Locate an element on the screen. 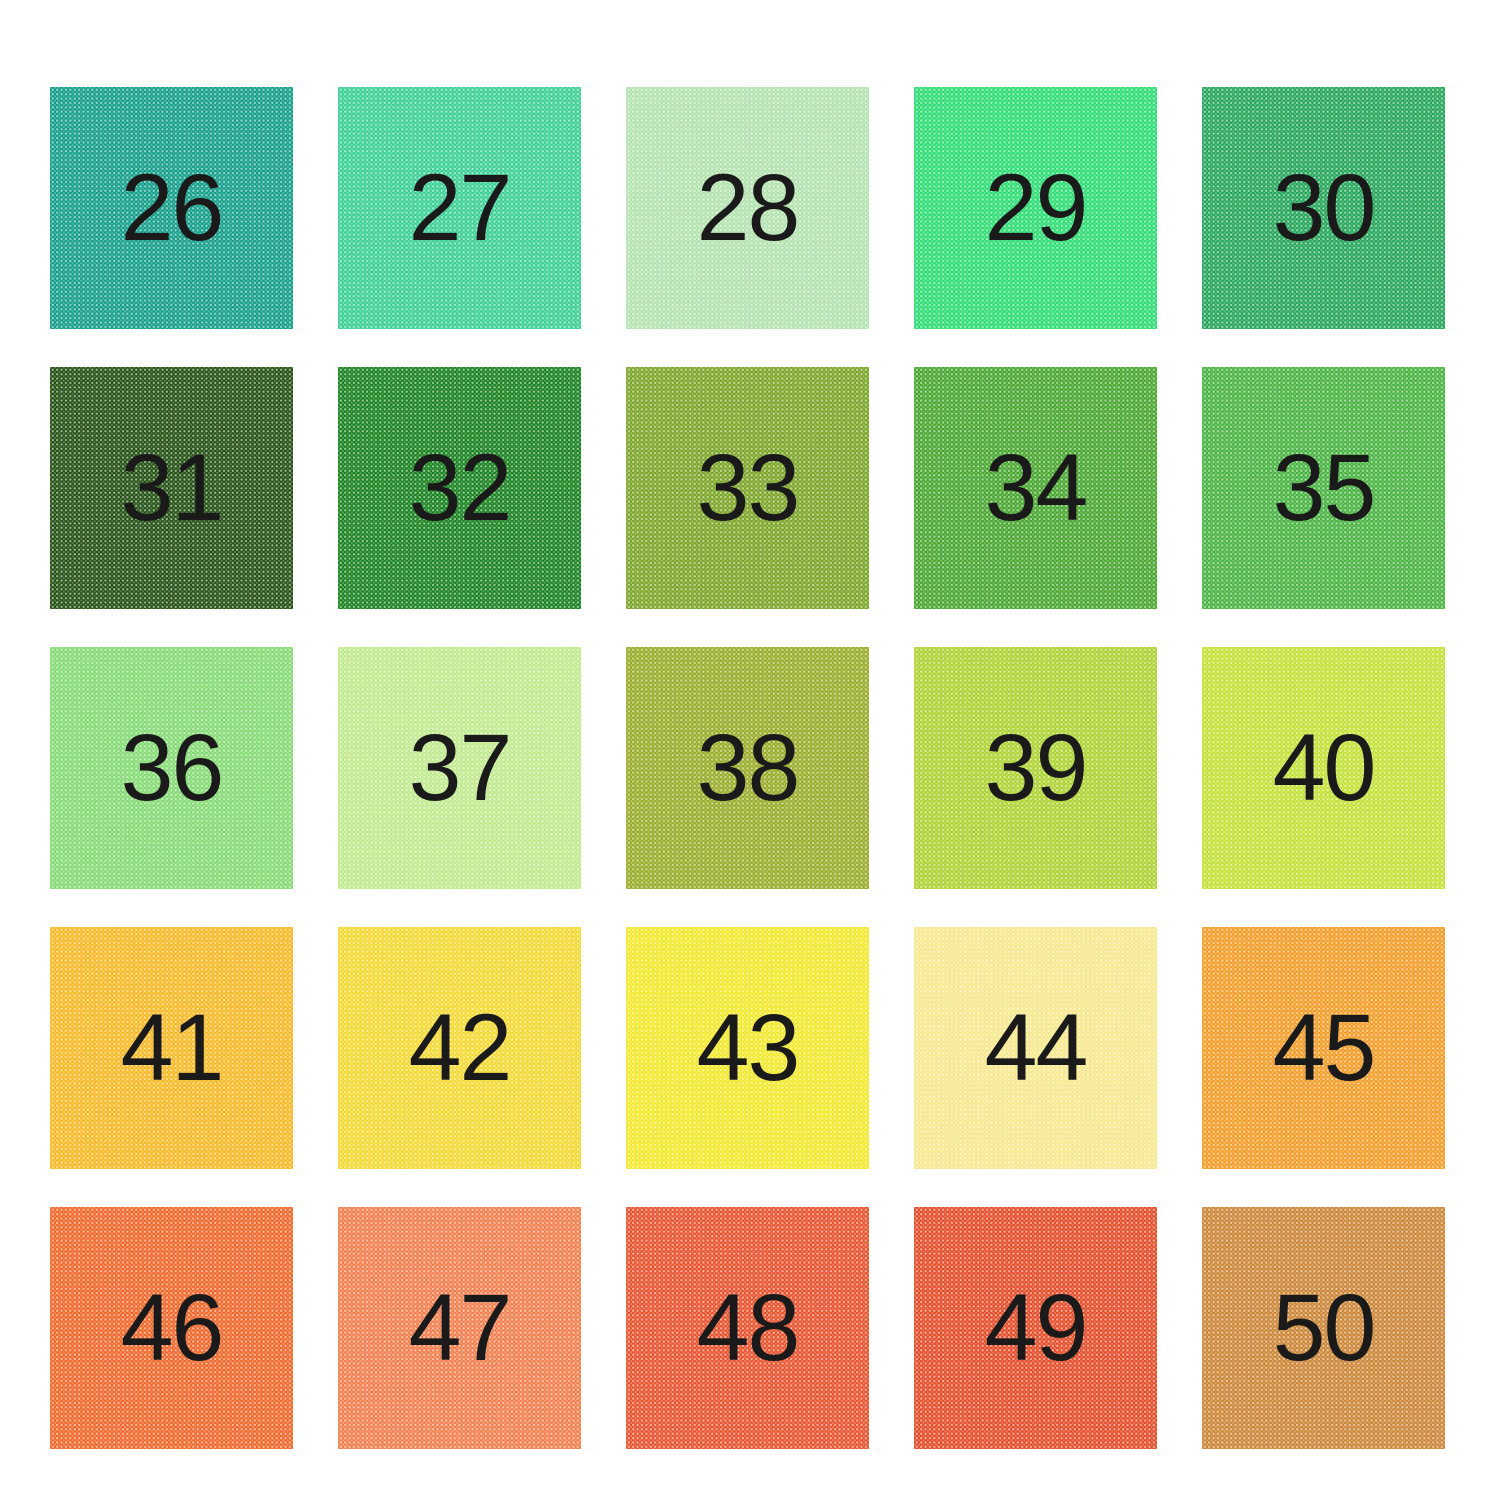 The height and width of the screenshot is (1500, 1500). swatch-number-label: 30 is located at coordinates (1324, 207).